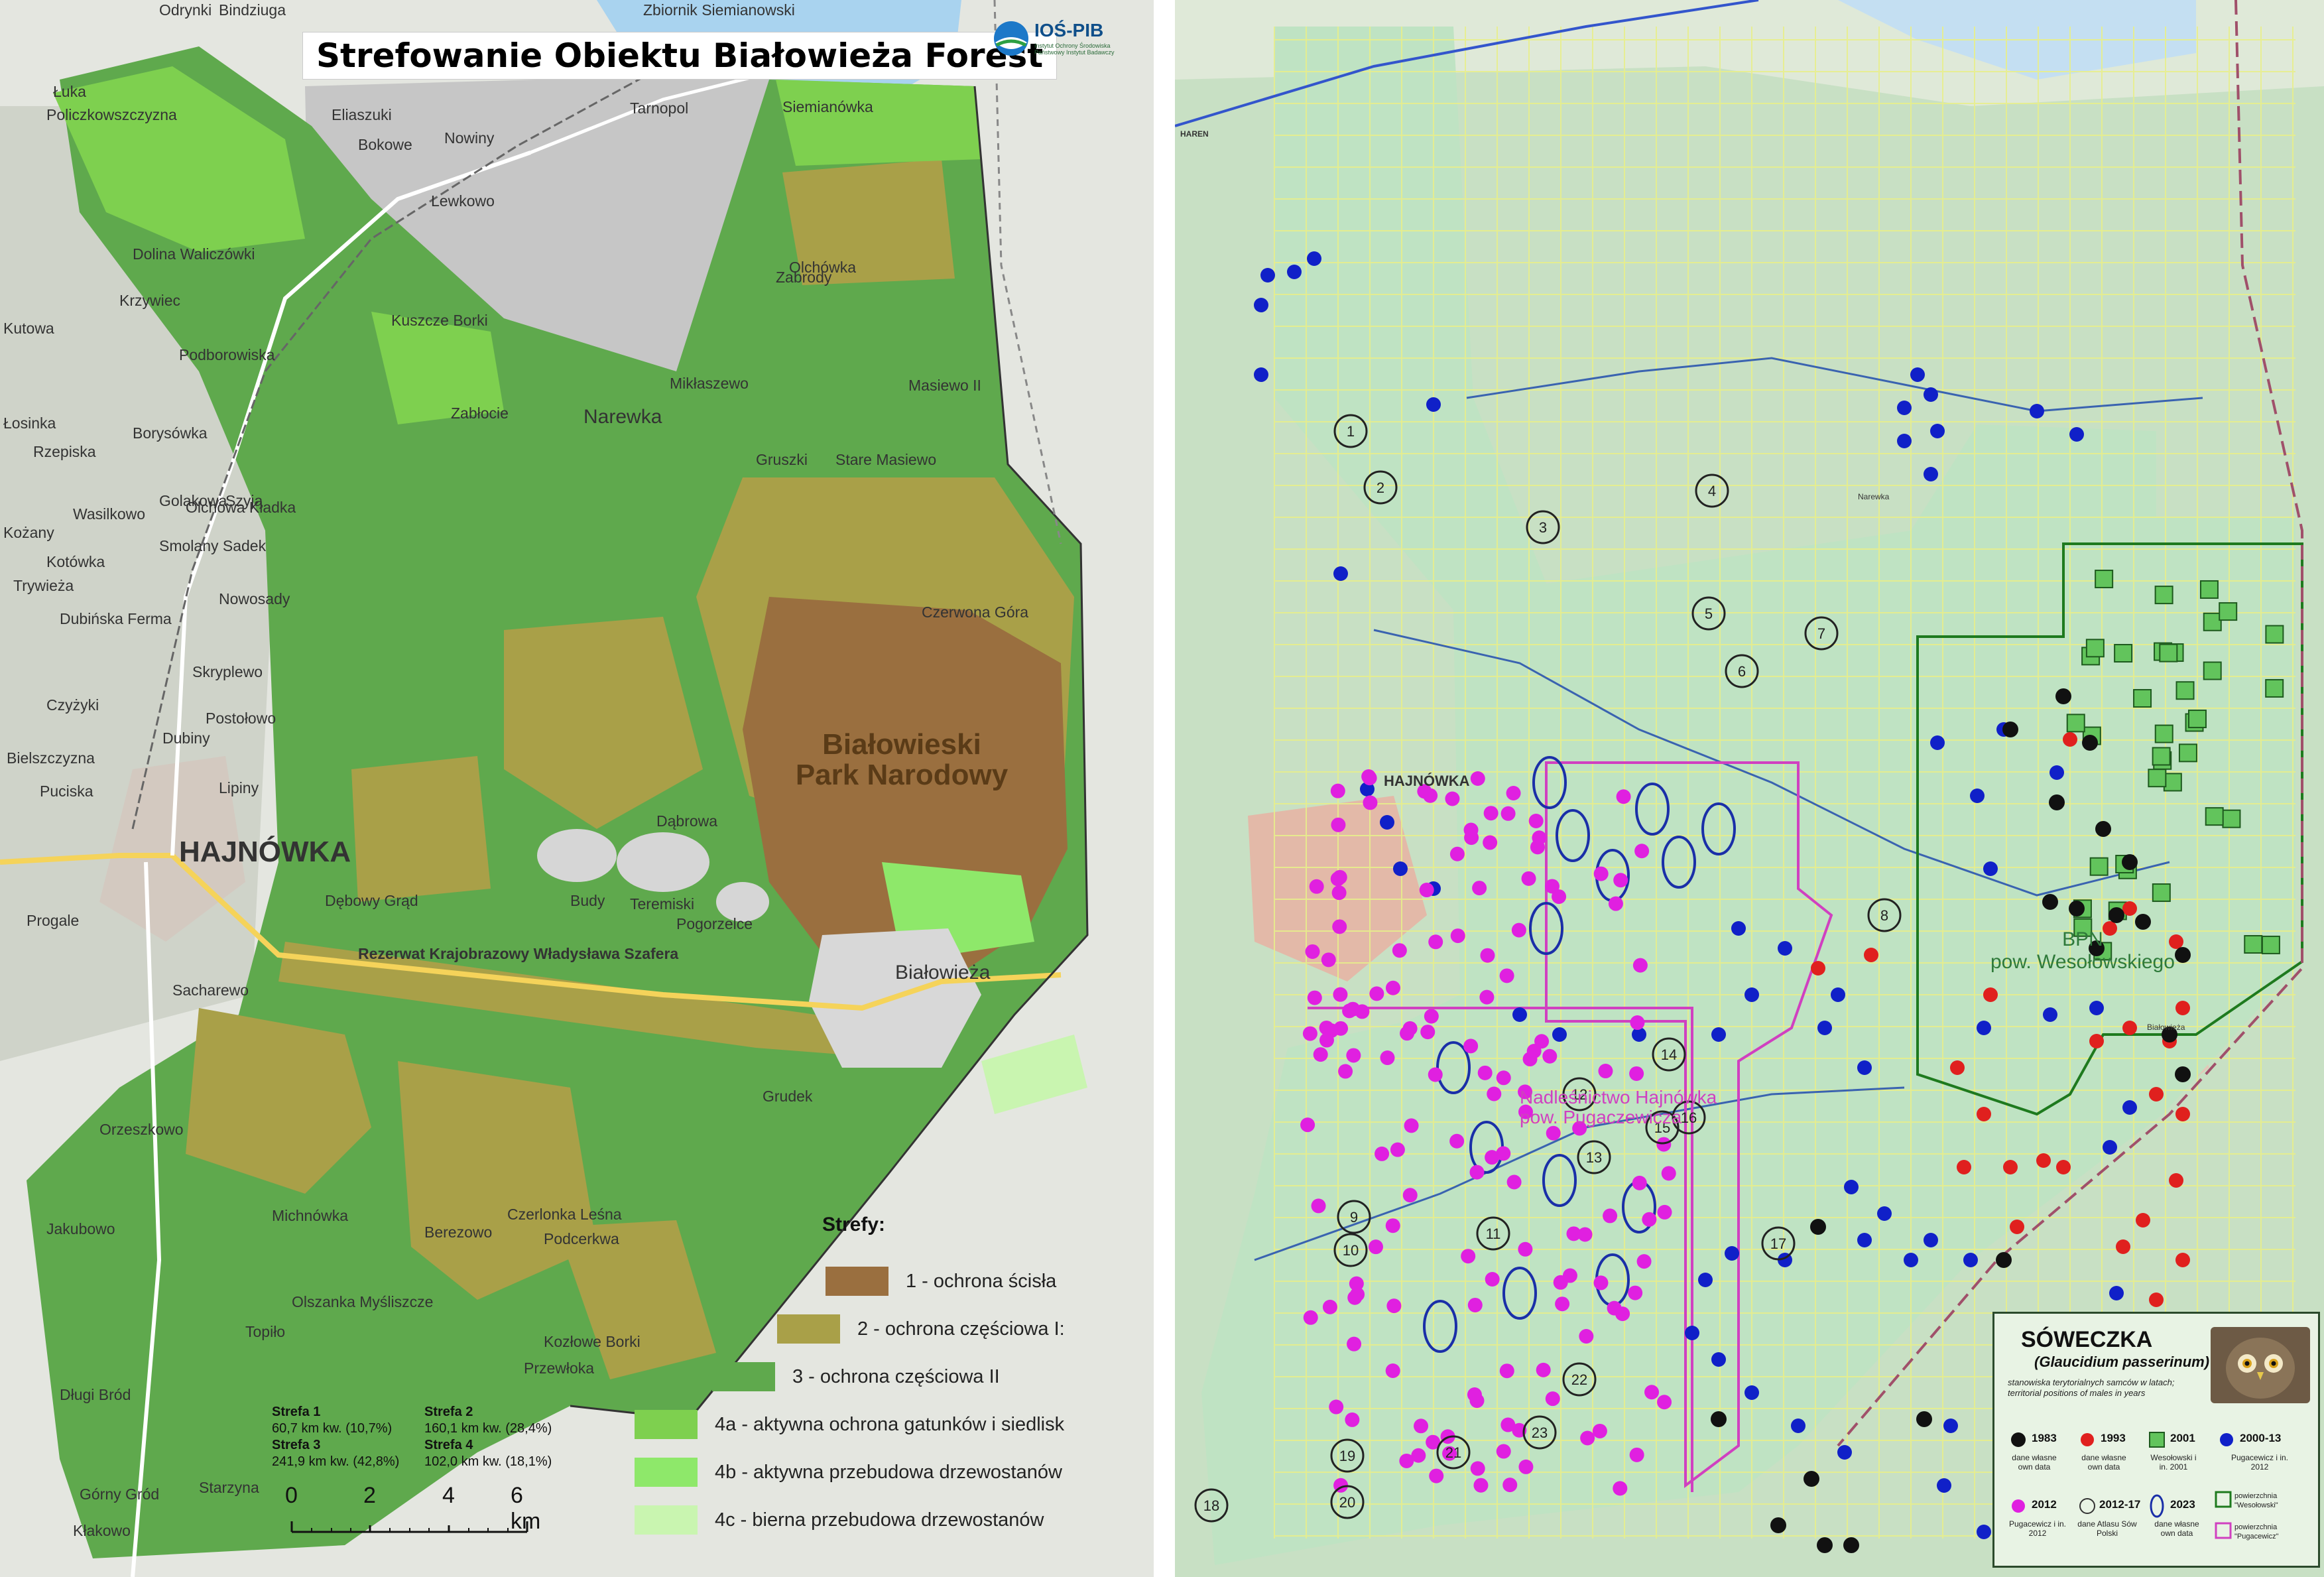 The height and width of the screenshot is (1577, 2324). Describe the element at coordinates (662, 904) in the screenshot. I see `place-label: Teremiski` at that location.